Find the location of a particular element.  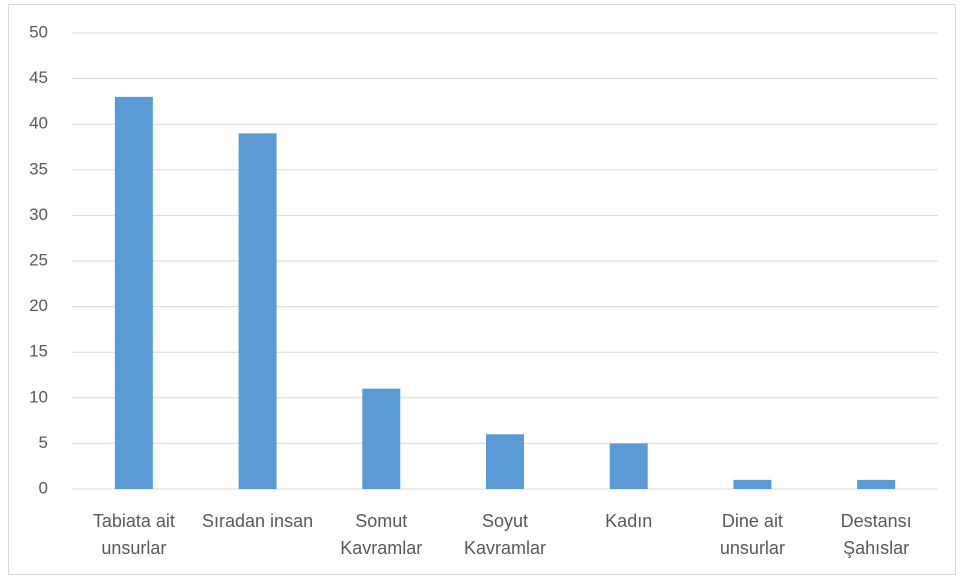

y-tick-label: 25 is located at coordinates (38, 259).